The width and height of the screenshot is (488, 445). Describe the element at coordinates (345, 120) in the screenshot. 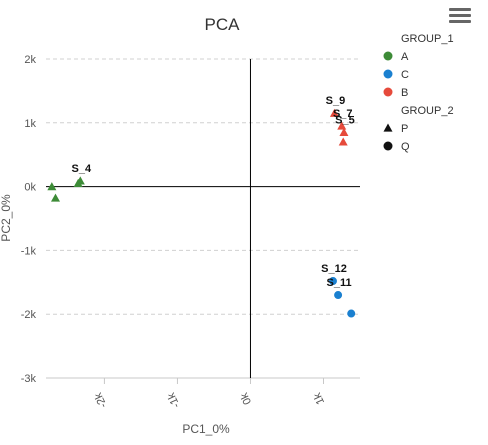

I see `point-label: S_5` at that location.